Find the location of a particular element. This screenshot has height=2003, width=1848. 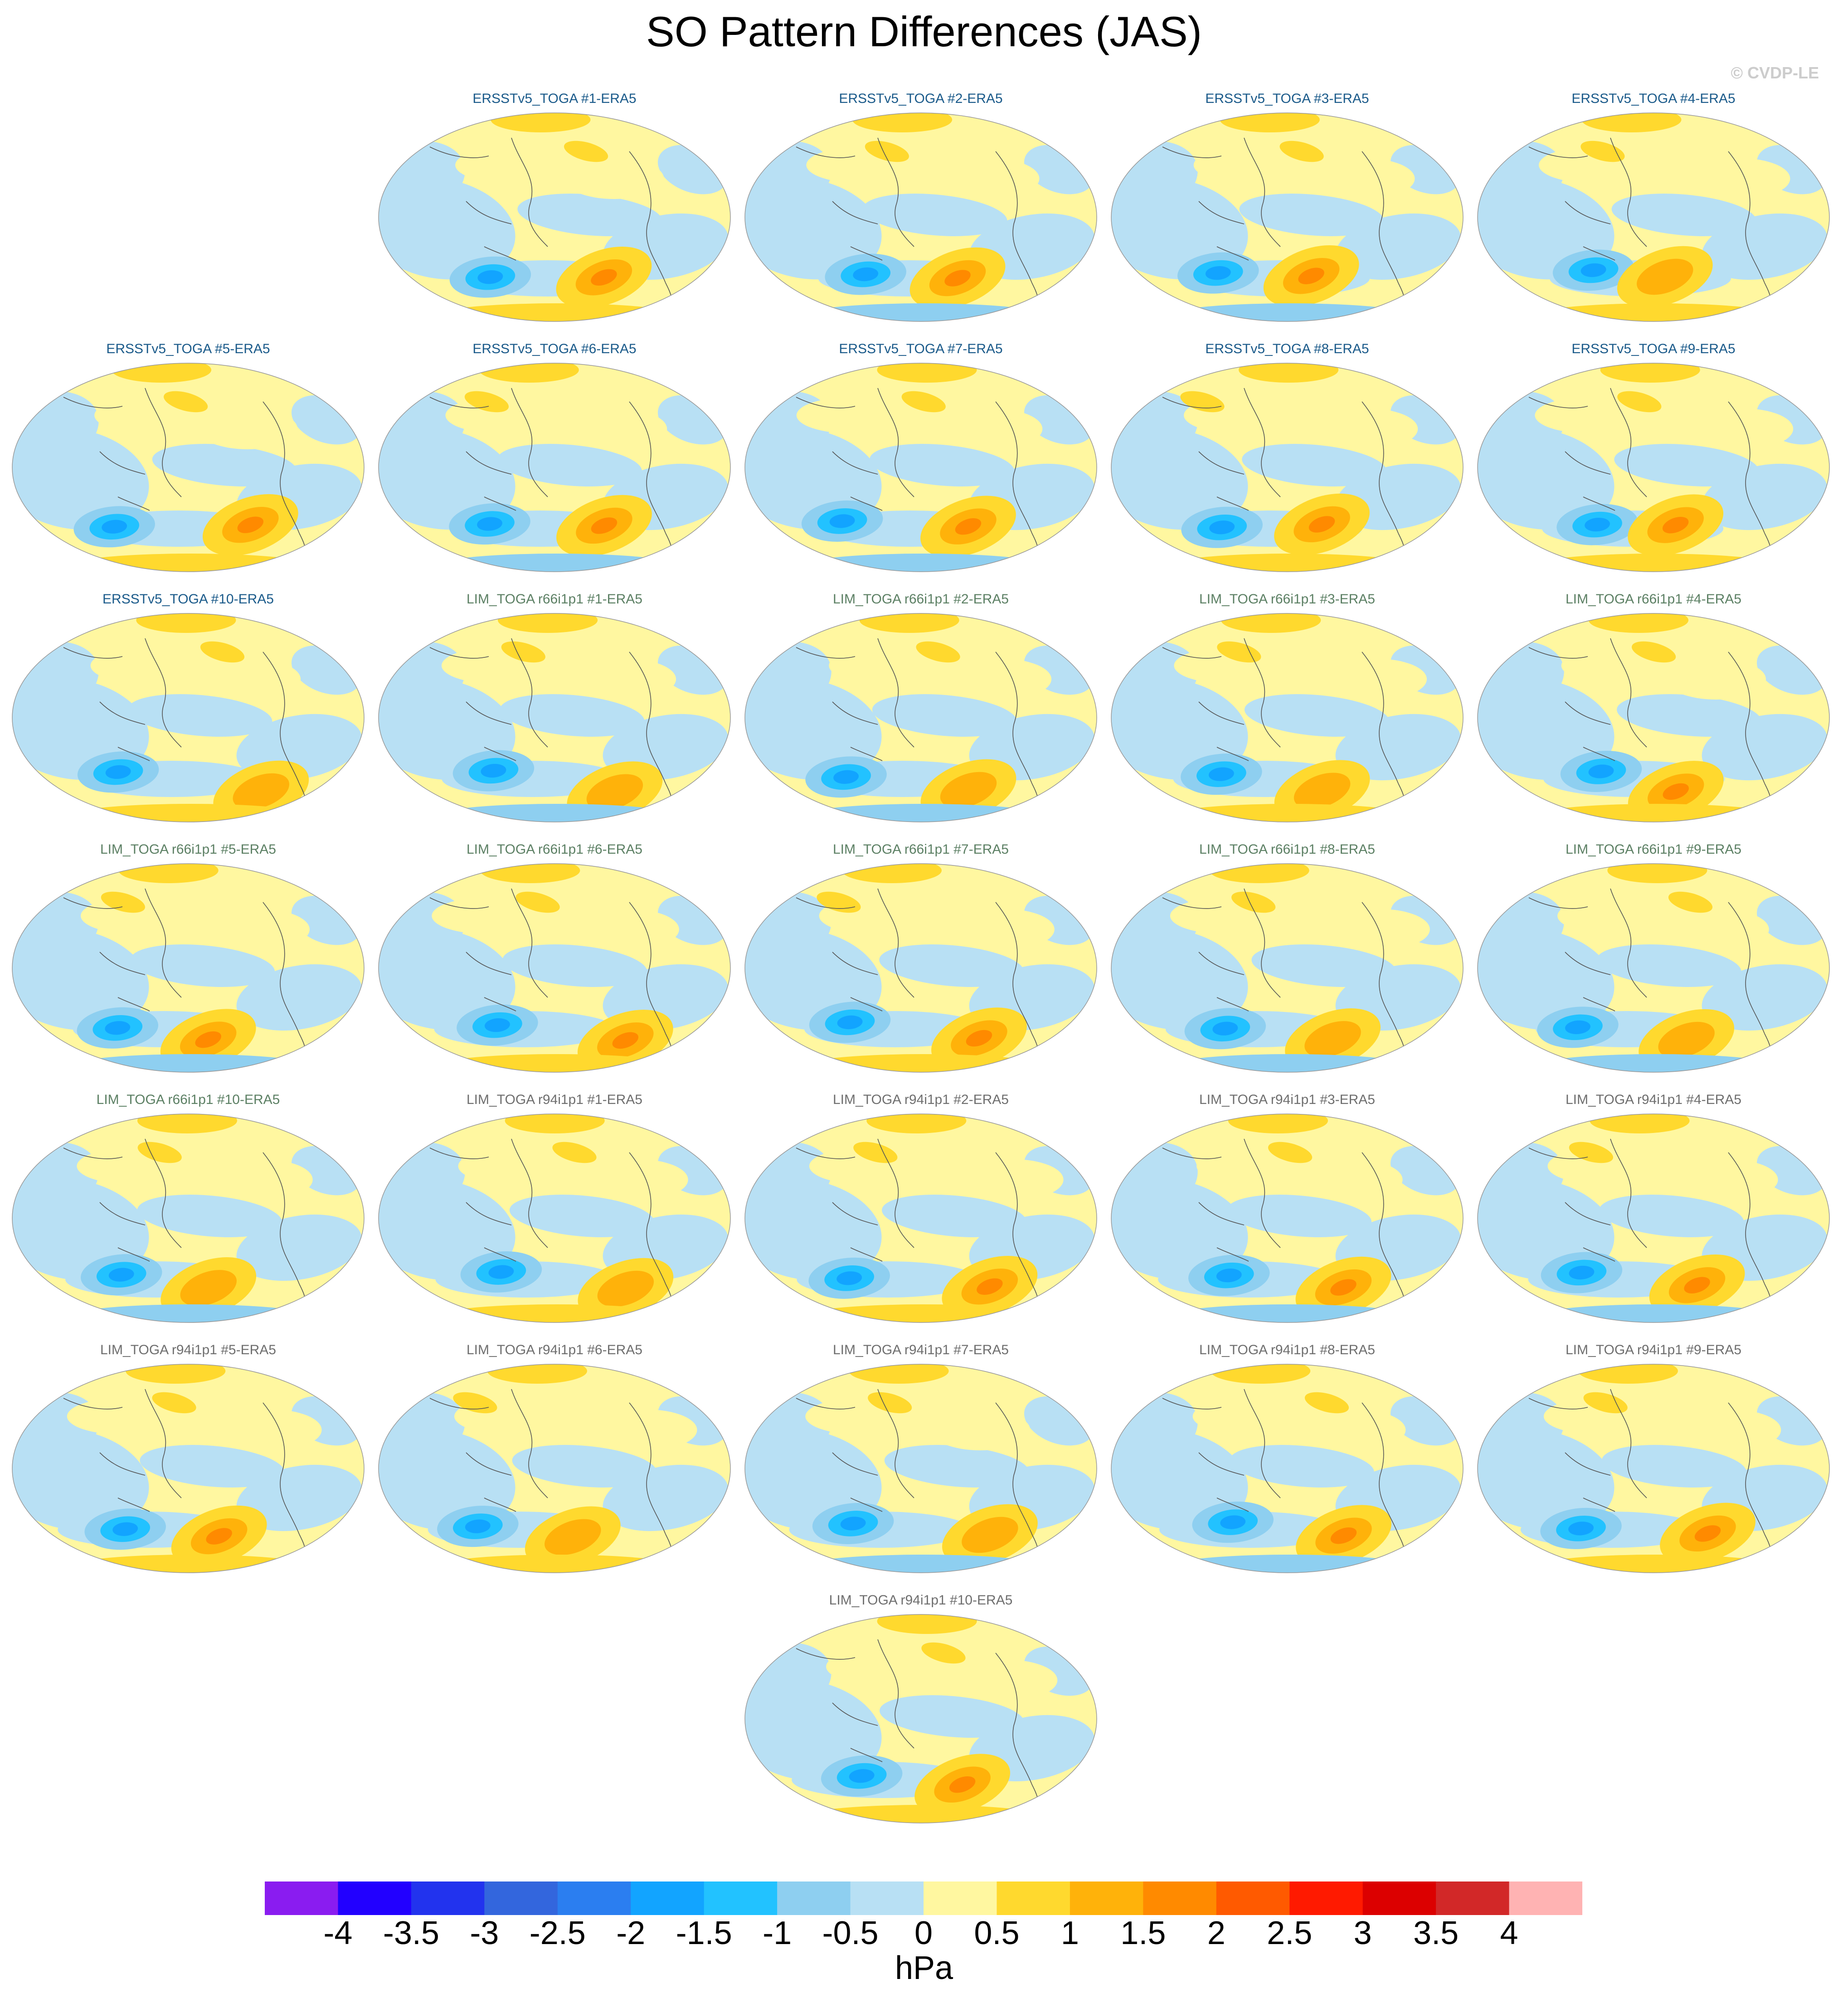

map-panel: LIM_TOGA r66i1p1 #7-ERA5 is located at coordinates (921, 961).